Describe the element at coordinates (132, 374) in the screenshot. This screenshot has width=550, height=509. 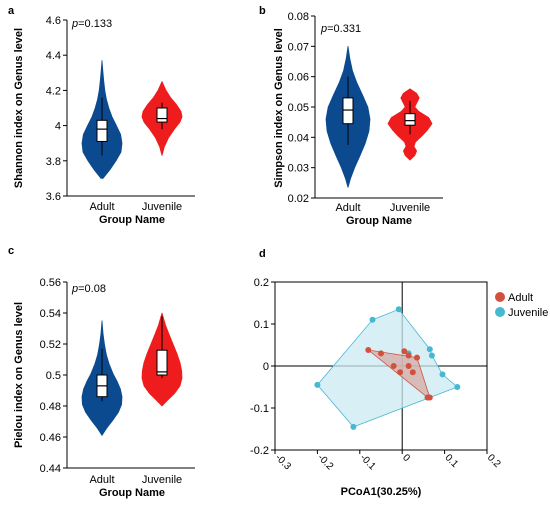
I see `violins-c` at that location.